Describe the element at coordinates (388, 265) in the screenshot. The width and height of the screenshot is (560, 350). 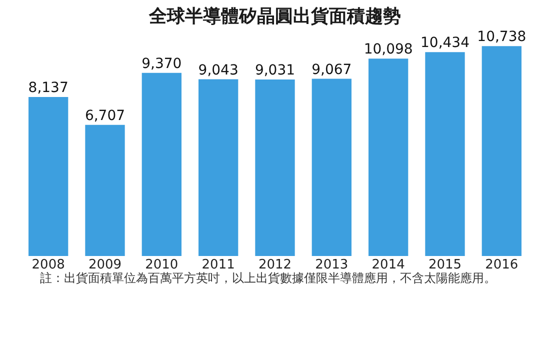
I see `x-tick-label: 2014` at that location.